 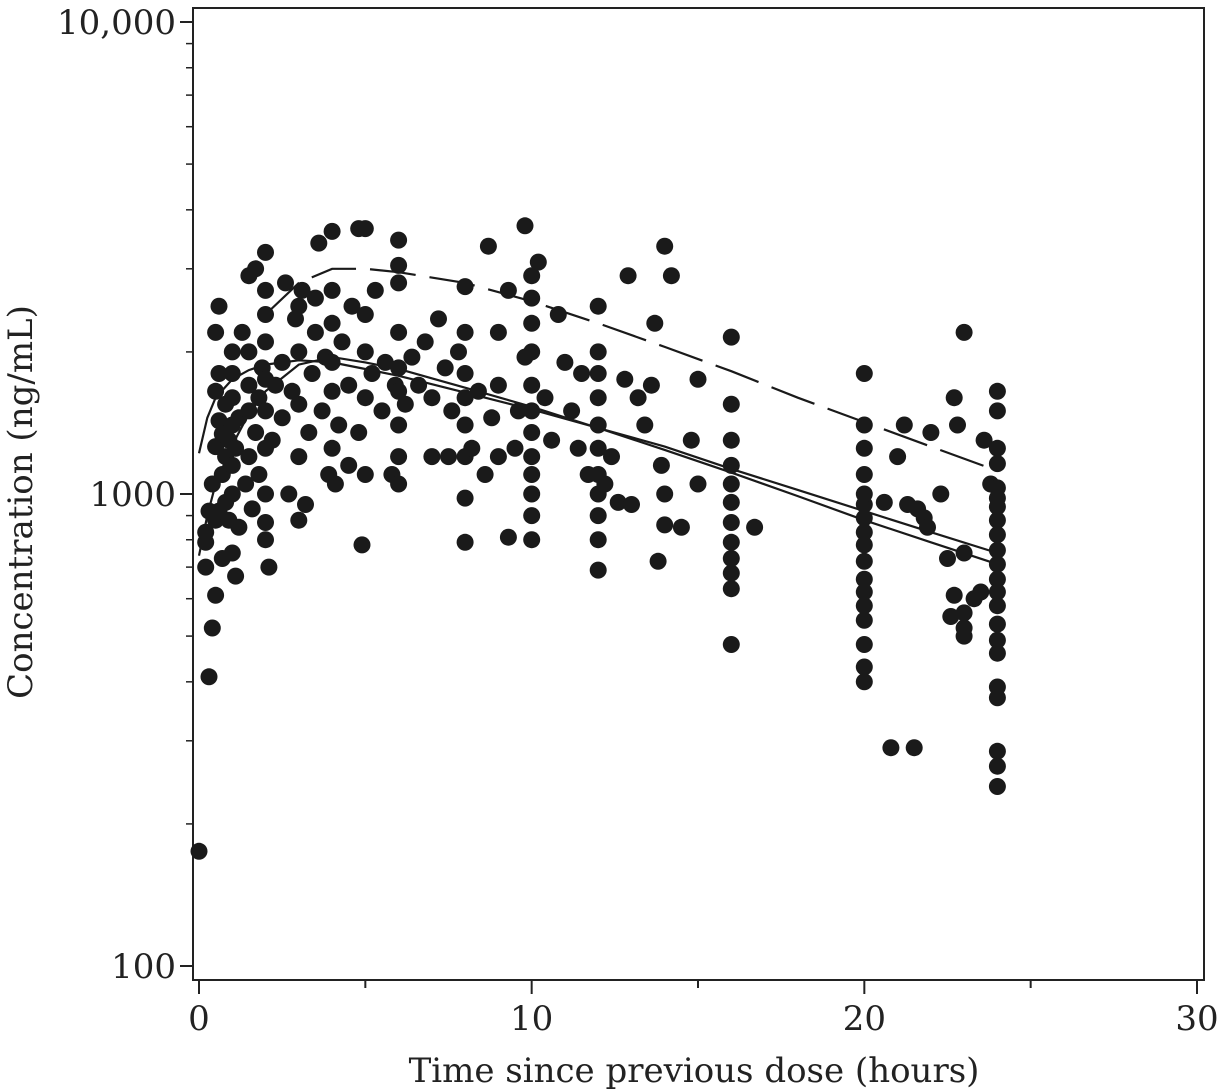 What do you see at coordinates (116, 23) in the screenshot?
I see `y-tick-label: 10,000` at bounding box center [116, 23].